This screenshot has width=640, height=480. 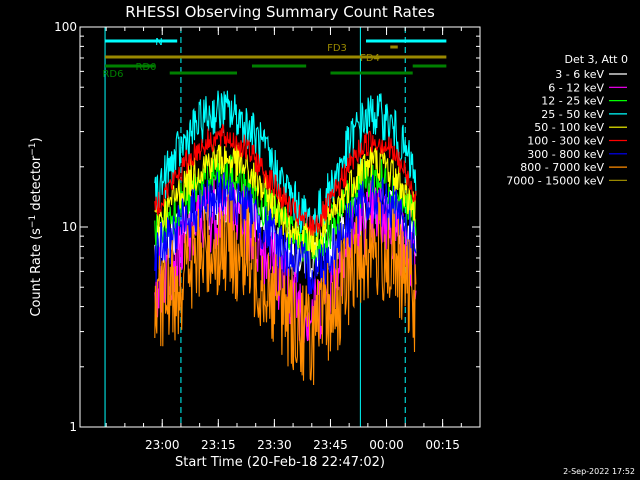 I want to click on y-tick-label-2: 100, so click(x=65, y=27).